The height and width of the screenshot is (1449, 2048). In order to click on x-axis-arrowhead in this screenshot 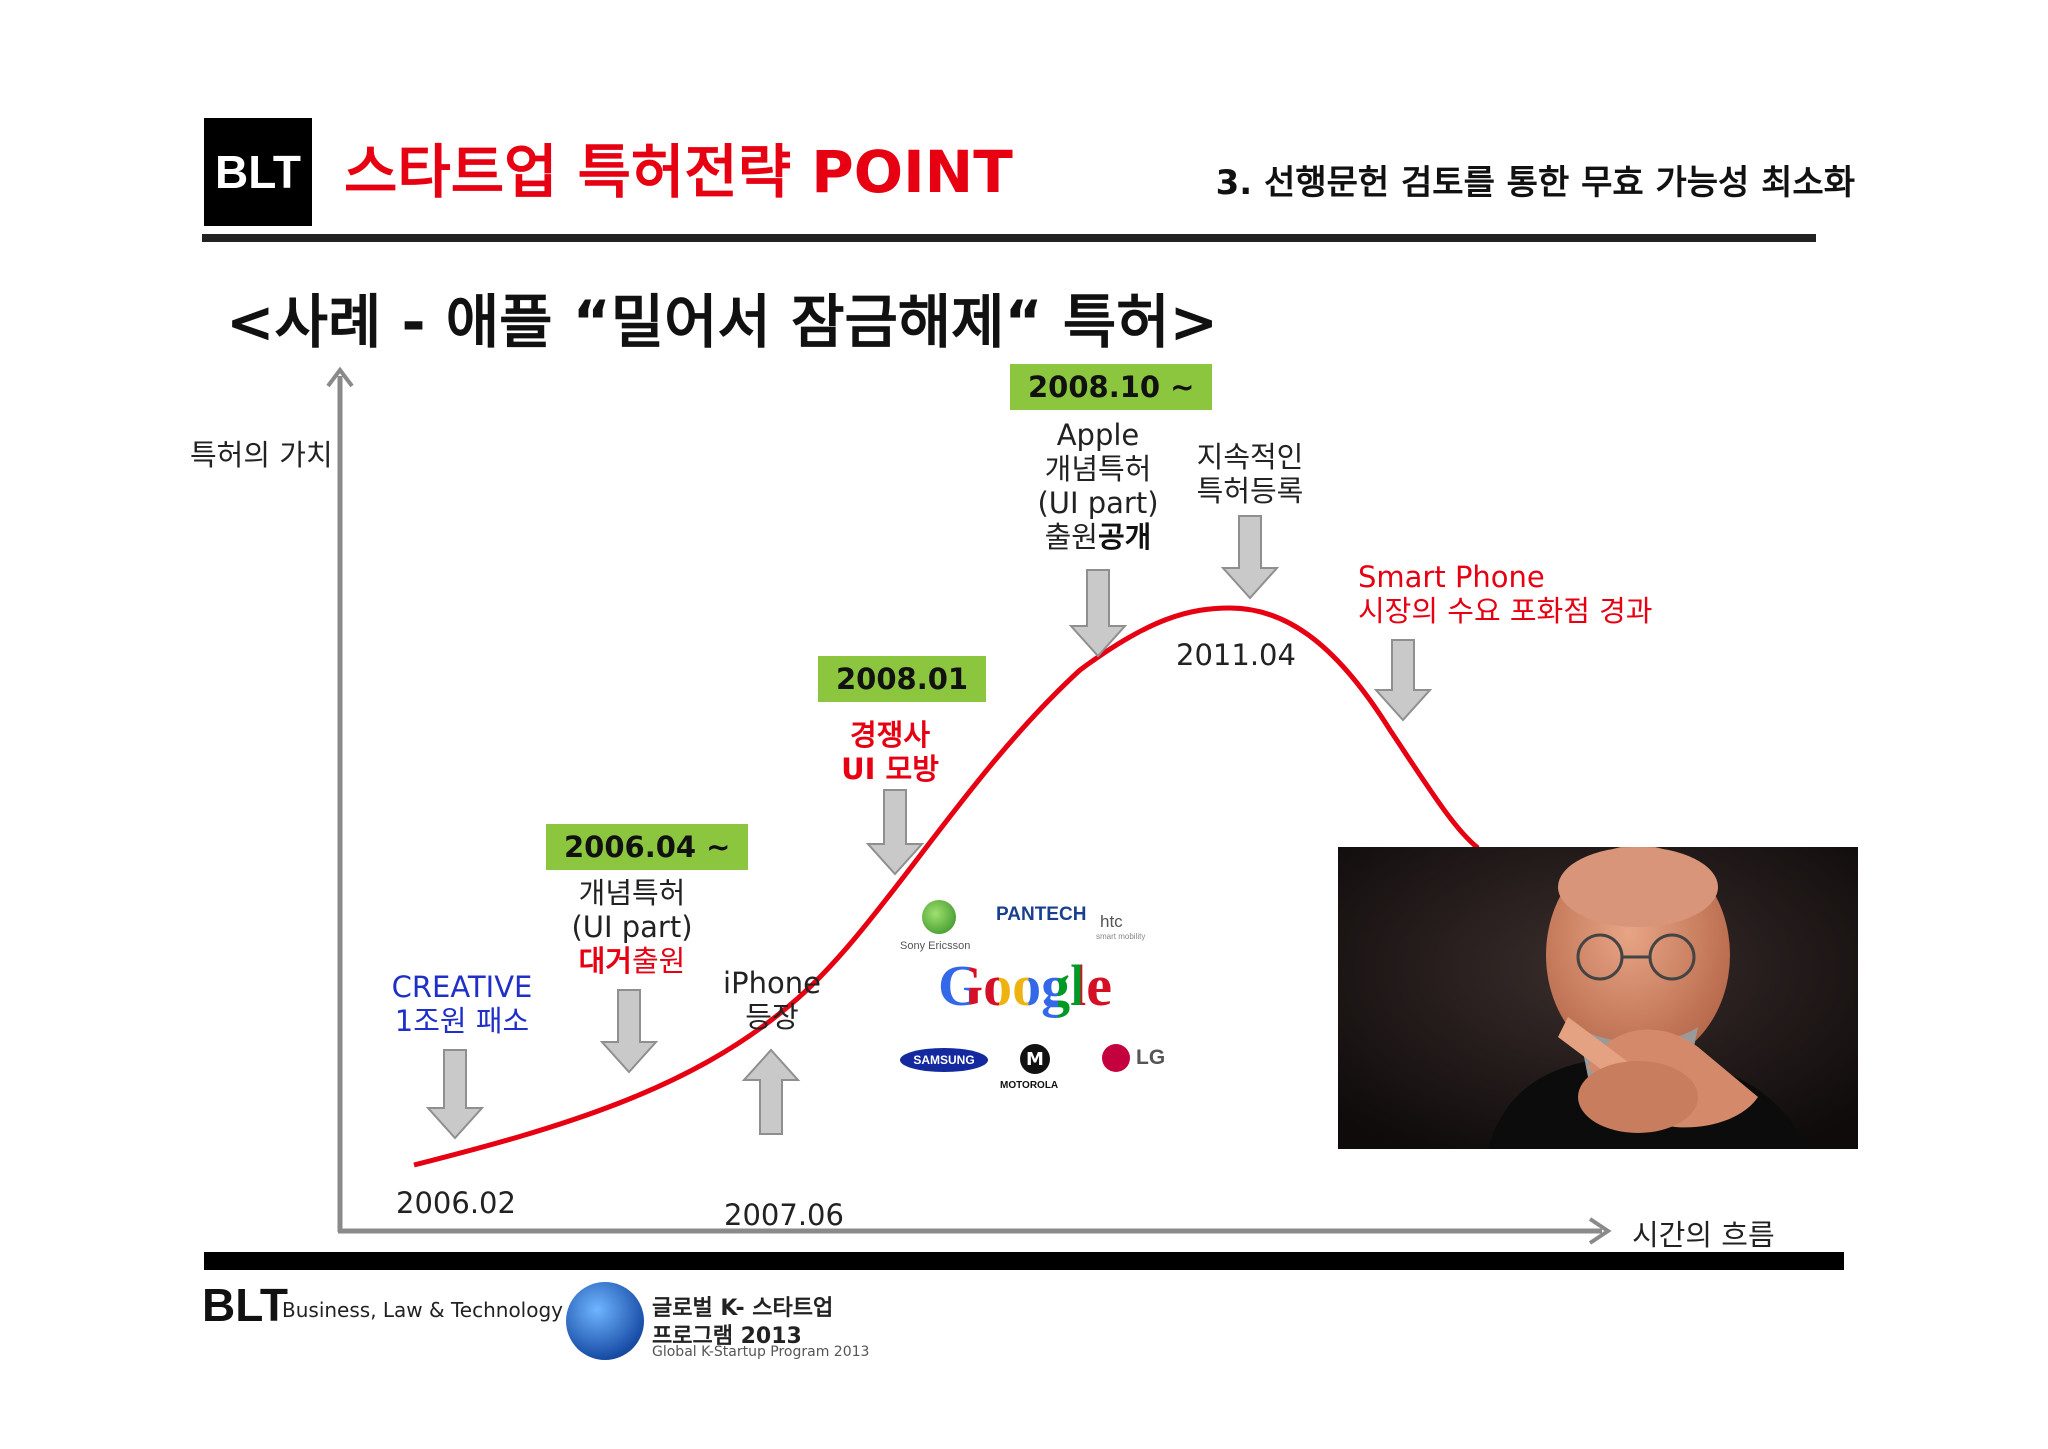, I will do `click(1600, 1231)`.